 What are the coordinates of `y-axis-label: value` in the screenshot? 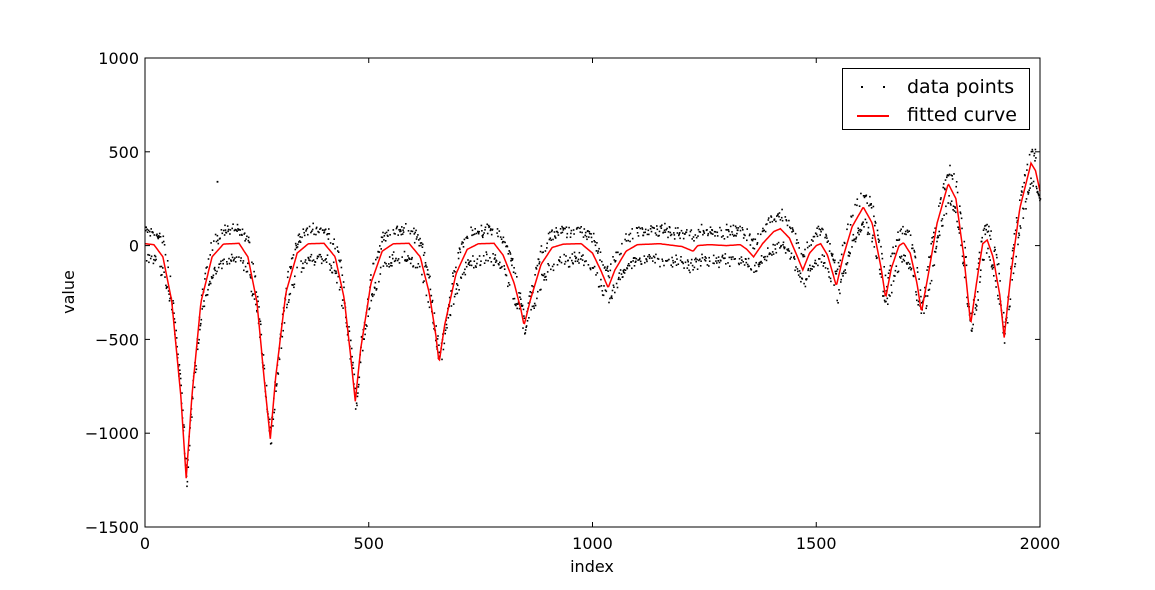 It's located at (68, 292).